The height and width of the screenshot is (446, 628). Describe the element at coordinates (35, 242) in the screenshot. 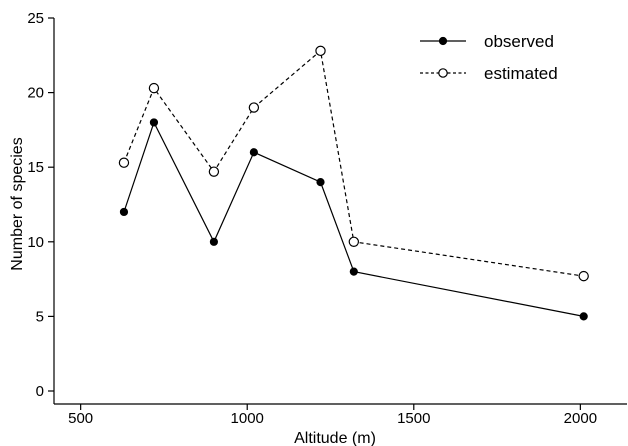

I see `y-tick-label: 10` at that location.